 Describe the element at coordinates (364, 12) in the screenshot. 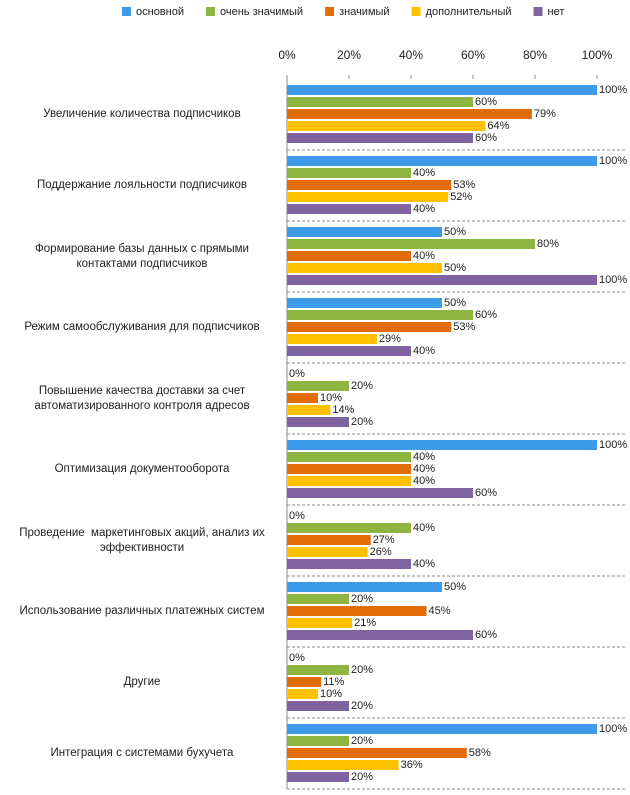

I see `legend-label: значимый` at that location.